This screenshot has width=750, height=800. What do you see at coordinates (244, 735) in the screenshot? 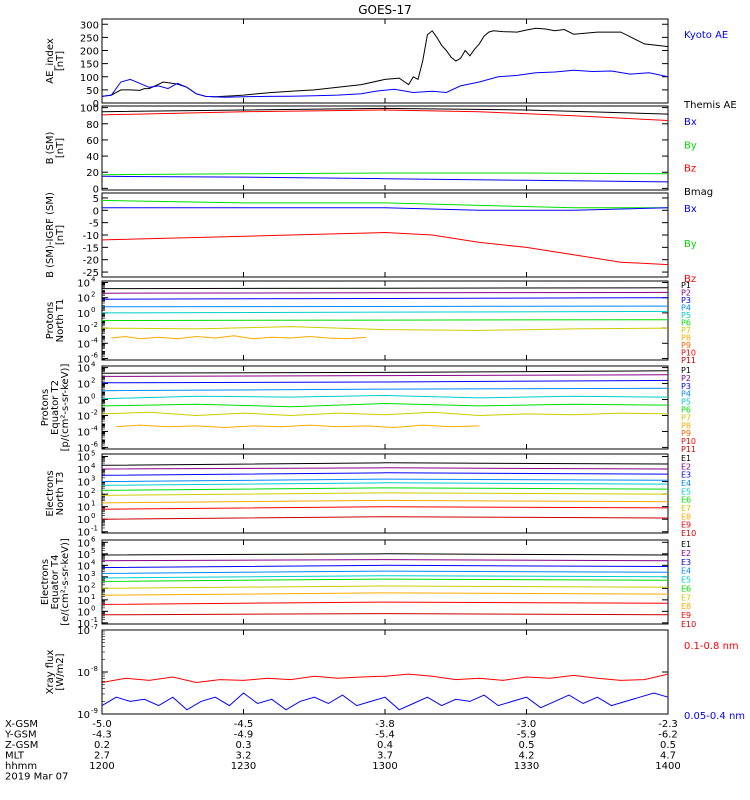
I see `x-row-value: -4.9` at bounding box center [244, 735].